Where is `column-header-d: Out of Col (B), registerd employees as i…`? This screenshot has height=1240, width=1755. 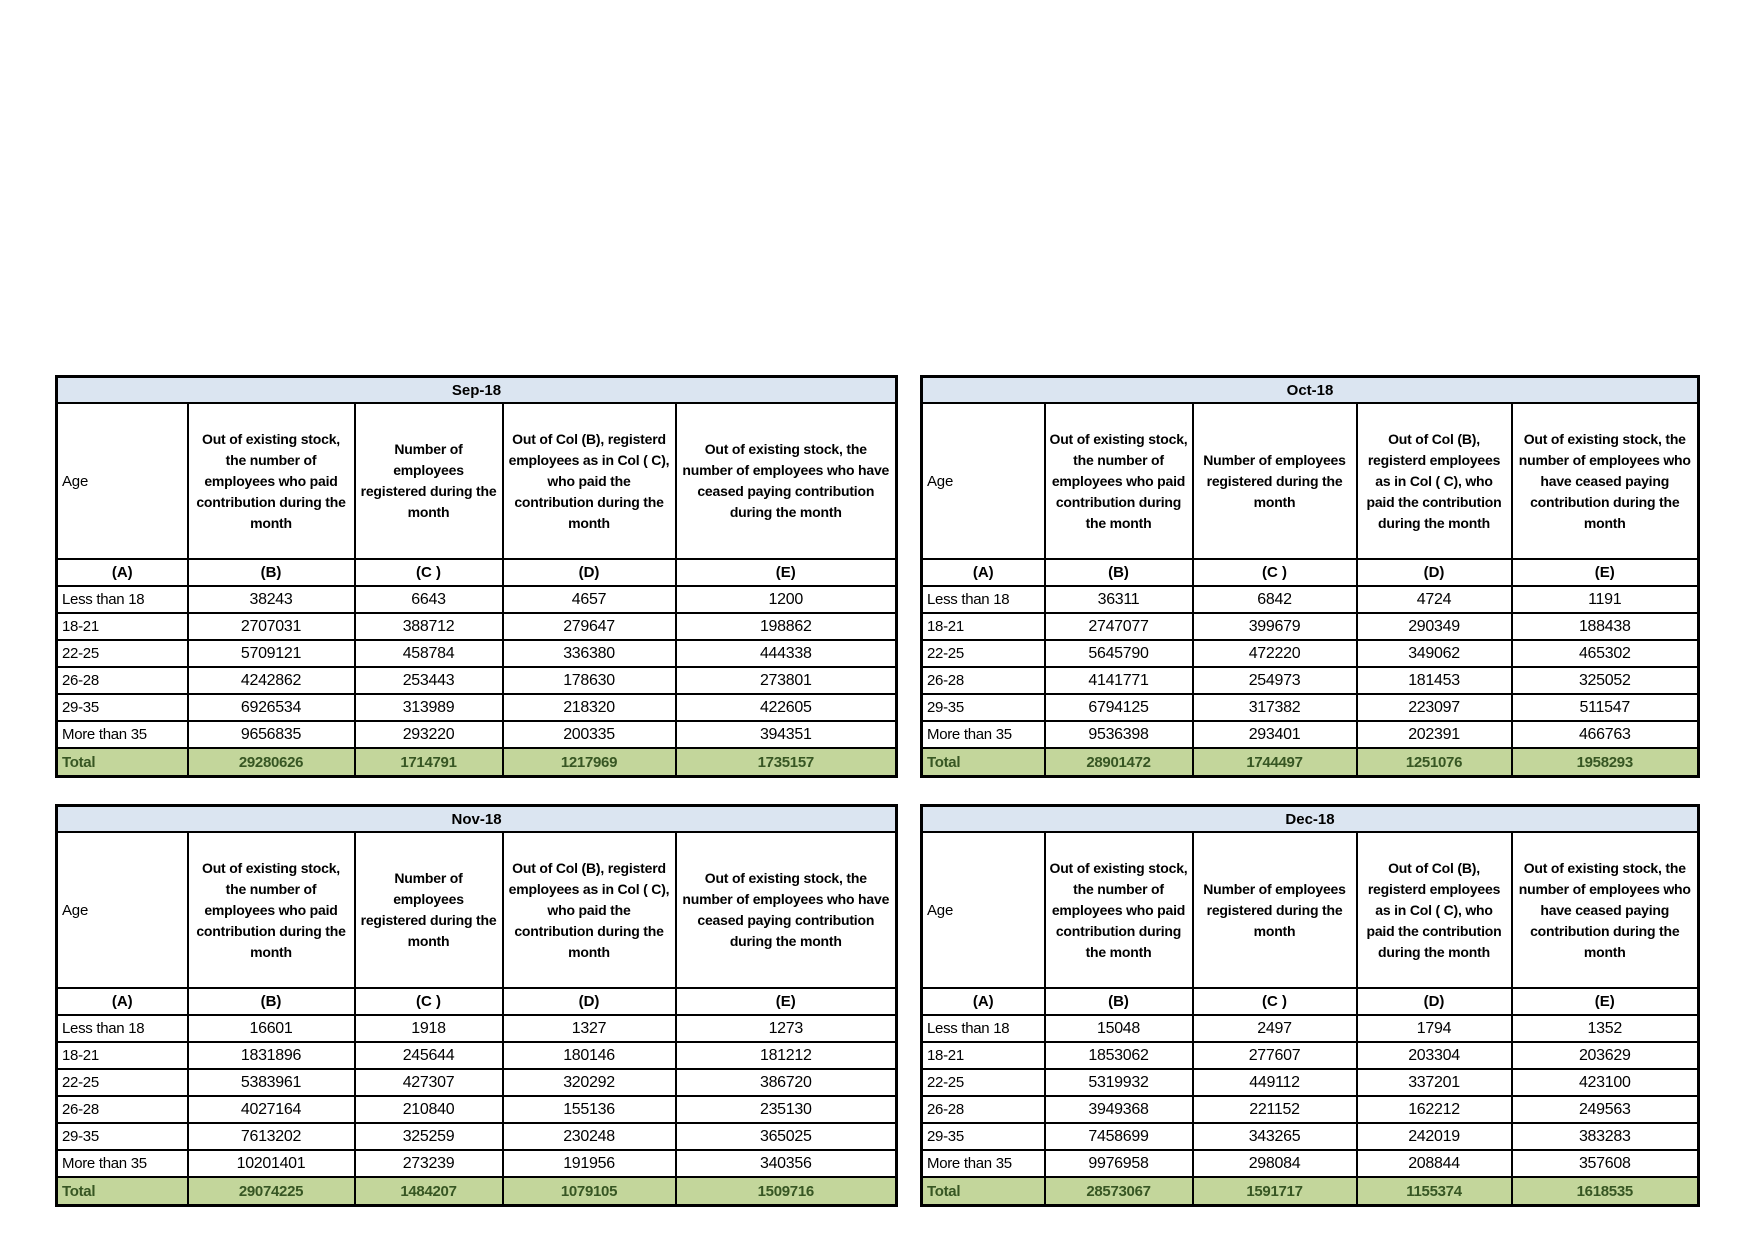
column-header-d: Out of Col (B), registerd employees as i… is located at coordinates (1434, 481).